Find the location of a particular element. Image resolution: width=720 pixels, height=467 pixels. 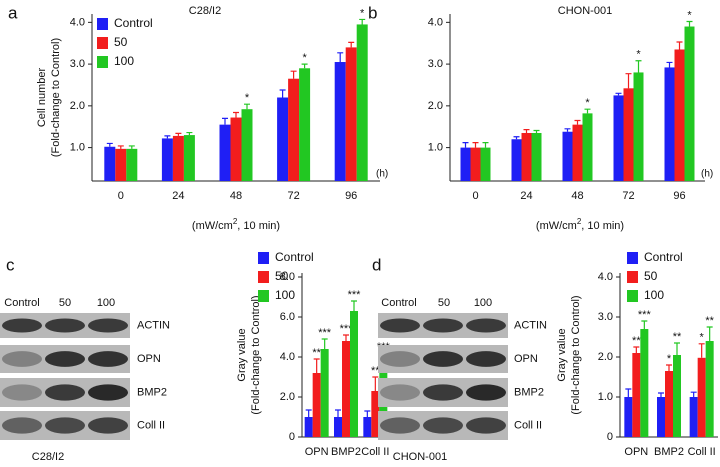

row-label: ACTIN is located at coordinates (530, 325).